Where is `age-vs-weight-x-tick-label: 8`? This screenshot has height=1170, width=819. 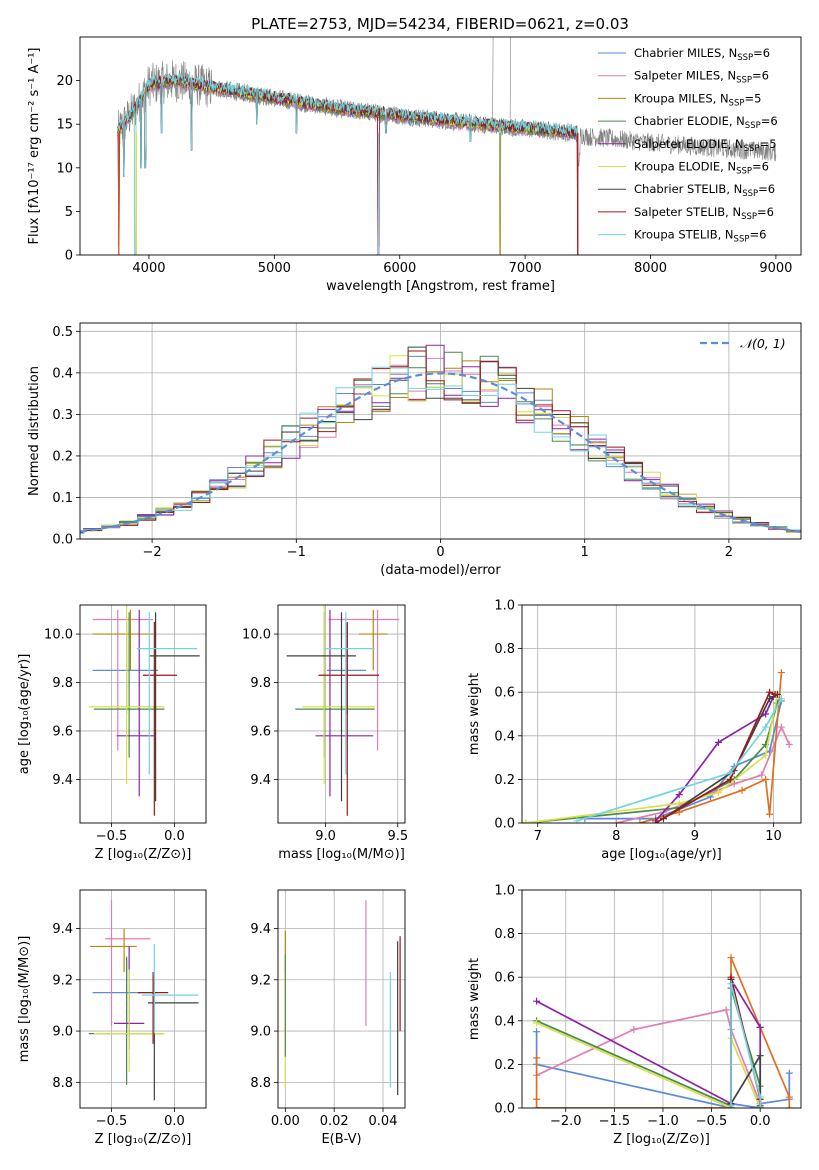 age-vs-weight-x-tick-label: 8 is located at coordinates (616, 836).